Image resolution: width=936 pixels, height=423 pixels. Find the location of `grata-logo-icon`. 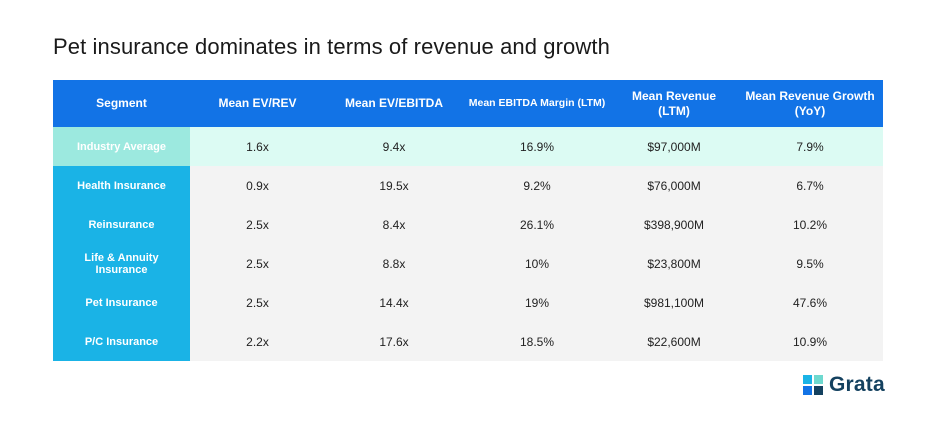

grata-logo-icon is located at coordinates (813, 385).